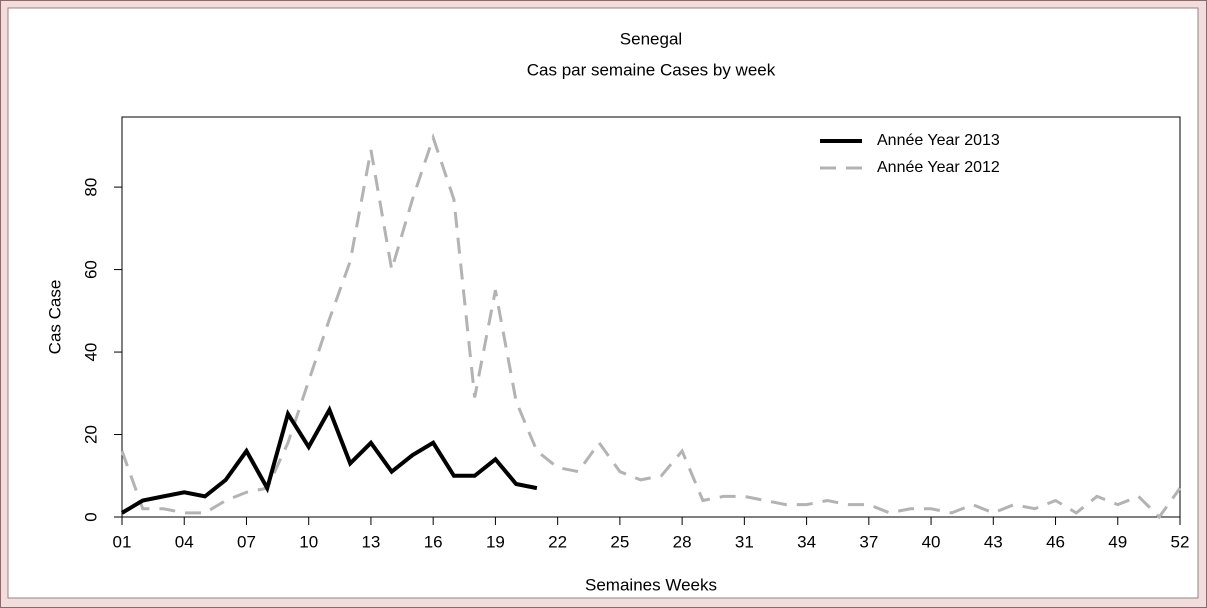 This screenshot has width=1207, height=608. Describe the element at coordinates (1055, 541) in the screenshot. I see `x-tick-label: 46` at that location.